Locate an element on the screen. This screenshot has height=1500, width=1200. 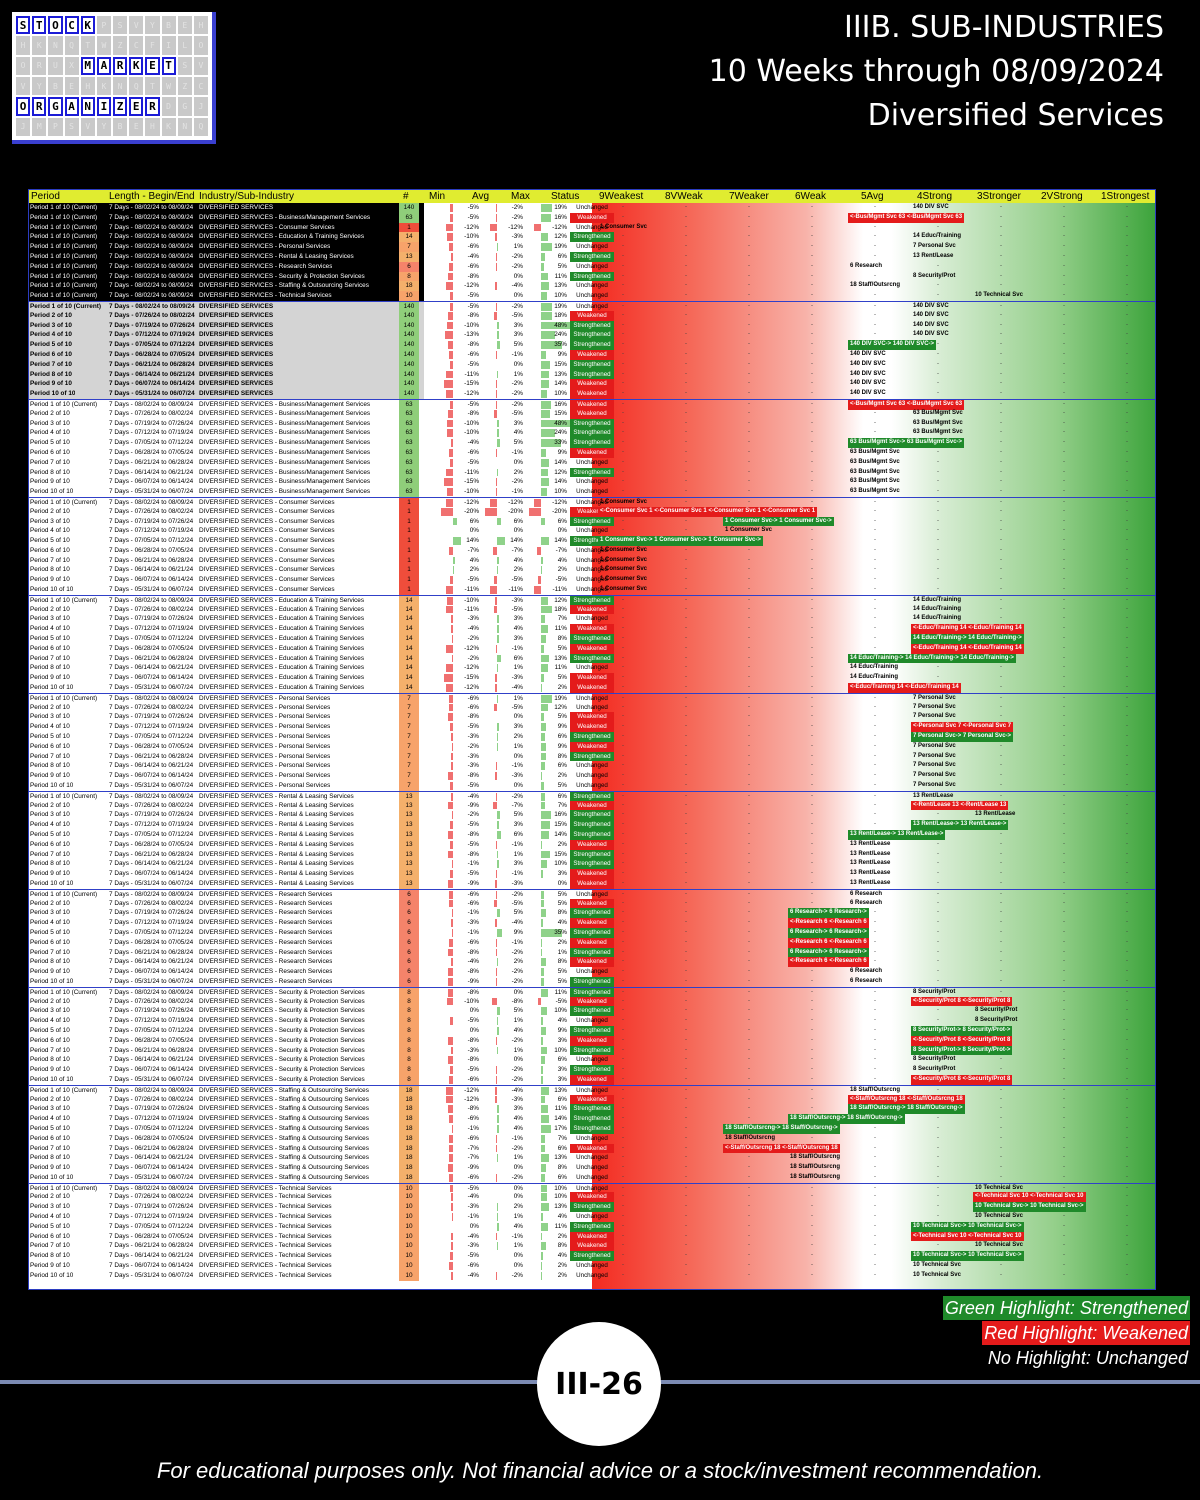
period-cell: Period 9 of 10 is located at coordinates (50, 1266).